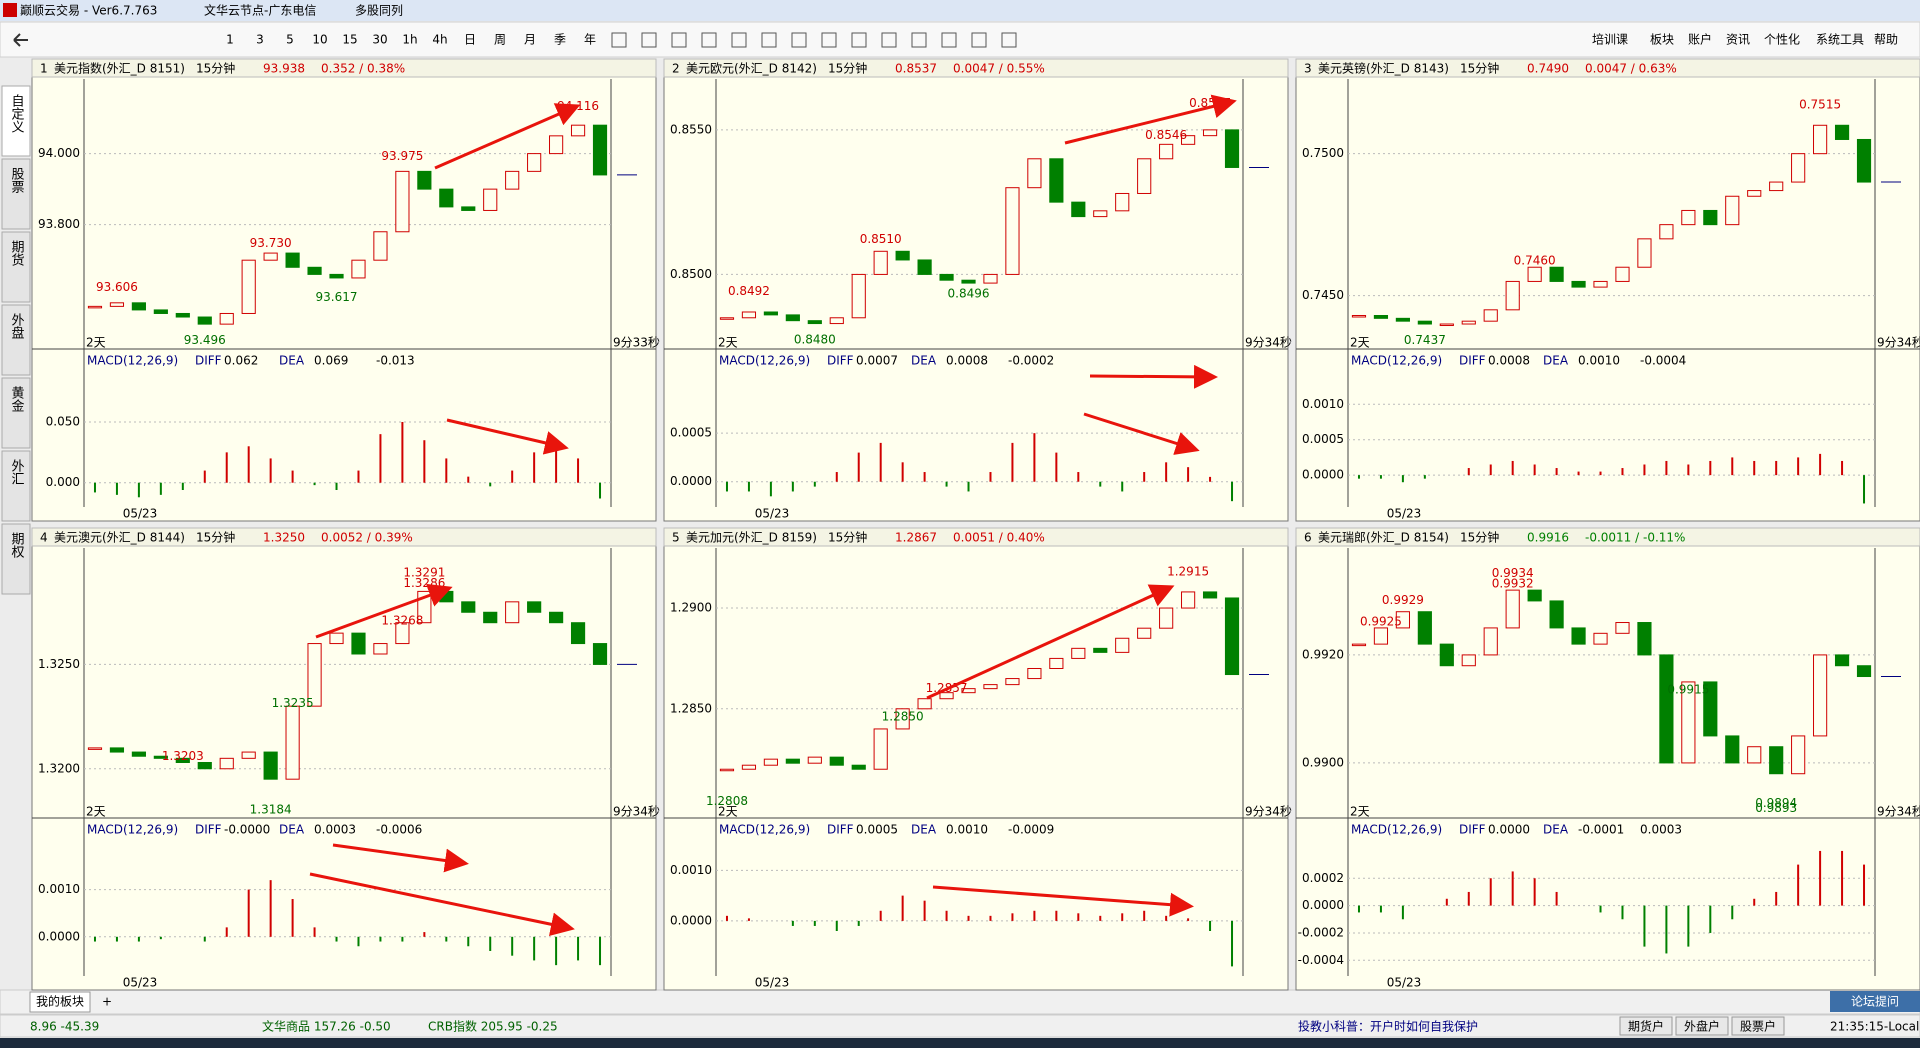 This screenshot has width=1920, height=1048. I want to click on price-annotation: 0.9929, so click(1403, 600).